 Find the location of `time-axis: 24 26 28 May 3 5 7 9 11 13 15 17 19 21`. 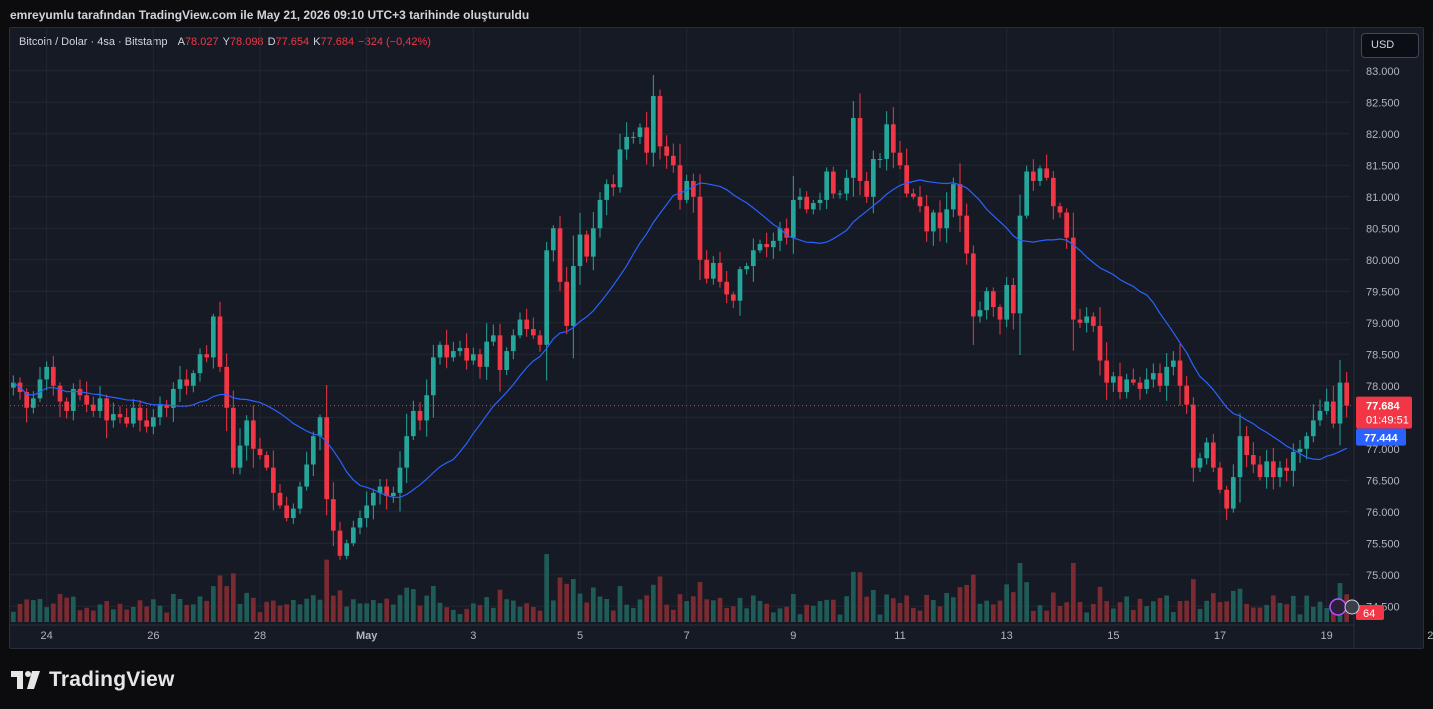

time-axis: 24 26 28 May 3 5 7 9 11 13 15 17 19 21 is located at coordinates (737, 636).